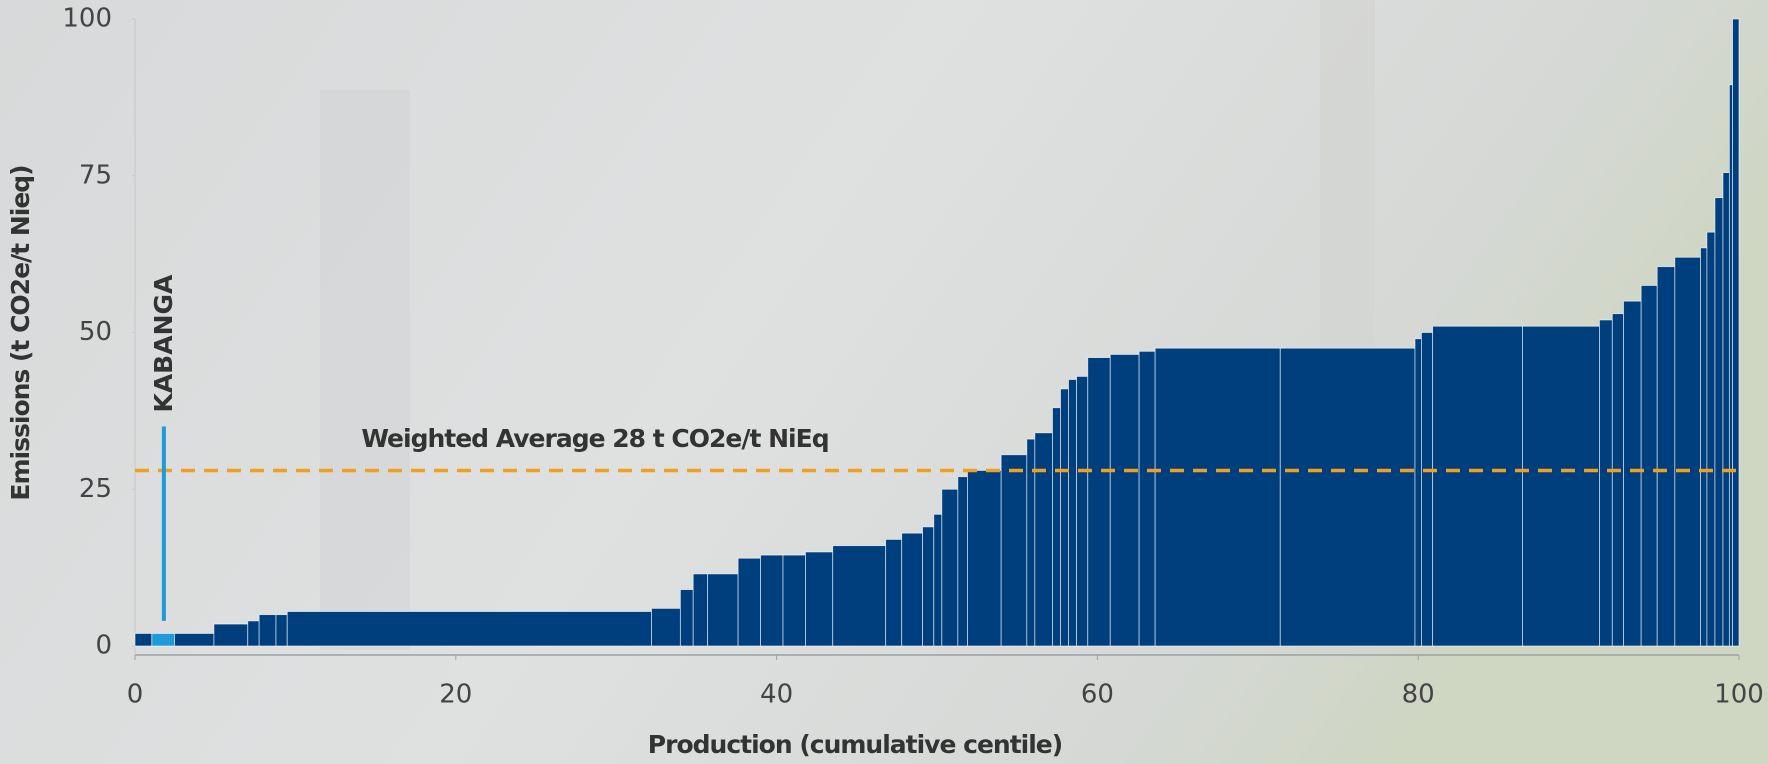 Image resolution: width=1768 pixels, height=764 pixels. Describe the element at coordinates (135, 695) in the screenshot. I see `x-tick-label: 0` at that location.